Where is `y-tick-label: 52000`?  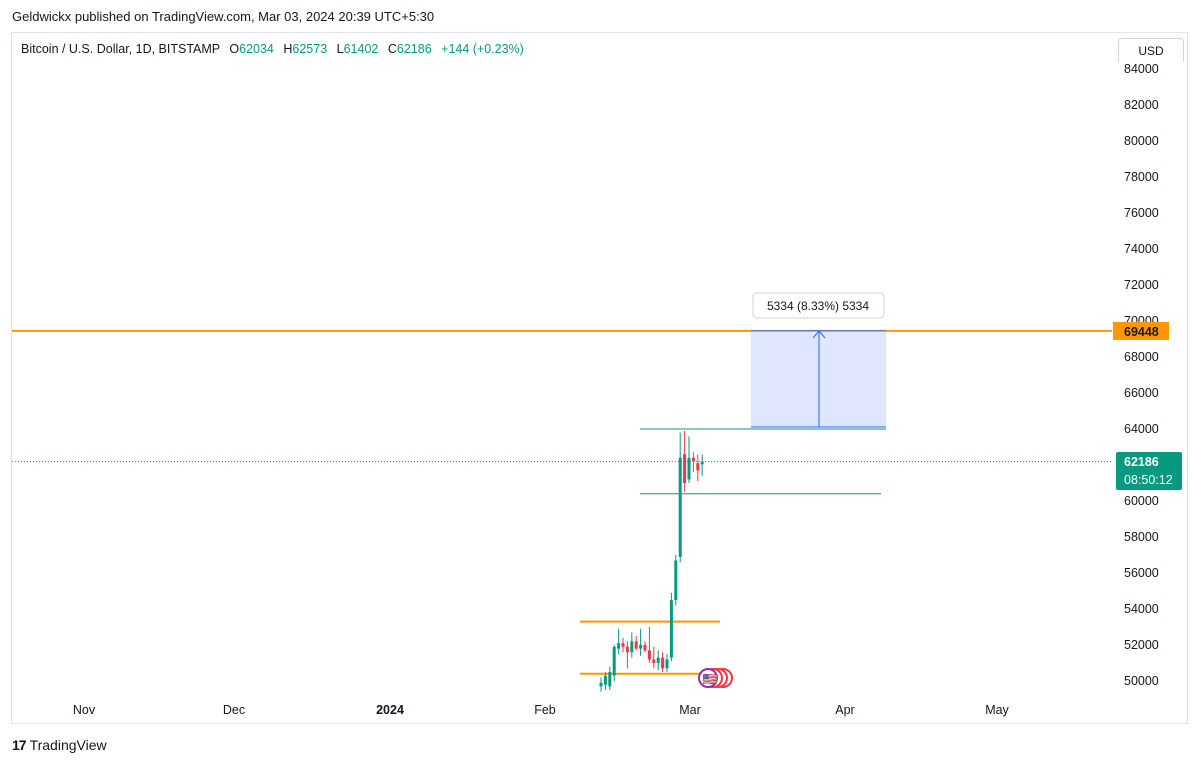 y-tick-label: 52000 is located at coordinates (1141, 645).